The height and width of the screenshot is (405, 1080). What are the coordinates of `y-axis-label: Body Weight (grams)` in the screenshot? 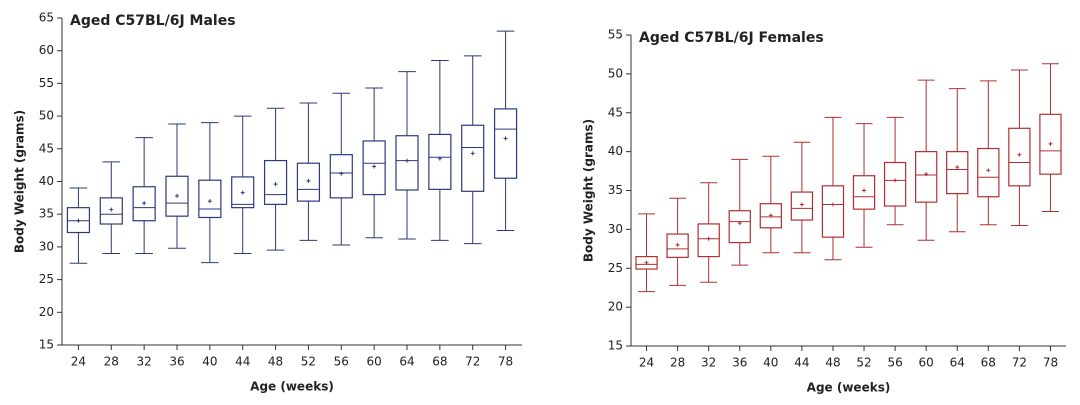 It's located at (20, 181).